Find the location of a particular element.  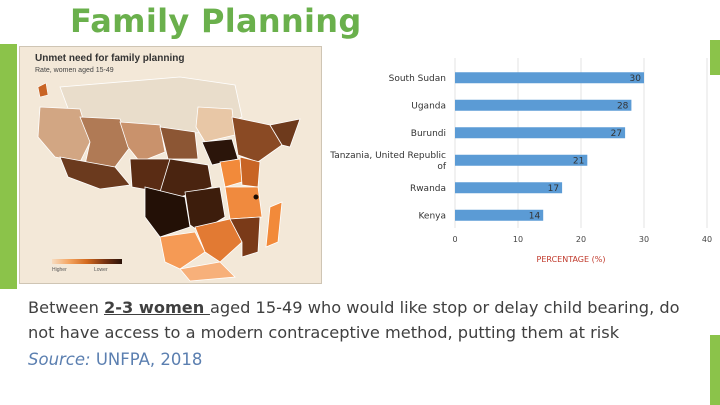

x-tick-label: 30 is located at coordinates (644, 239).